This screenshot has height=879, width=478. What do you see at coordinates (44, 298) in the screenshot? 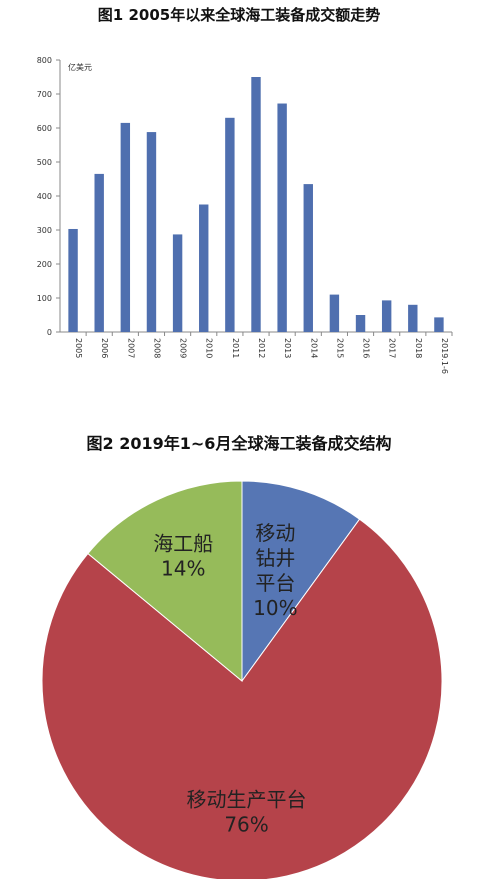
I see `y-tick-label: 100` at bounding box center [44, 298].